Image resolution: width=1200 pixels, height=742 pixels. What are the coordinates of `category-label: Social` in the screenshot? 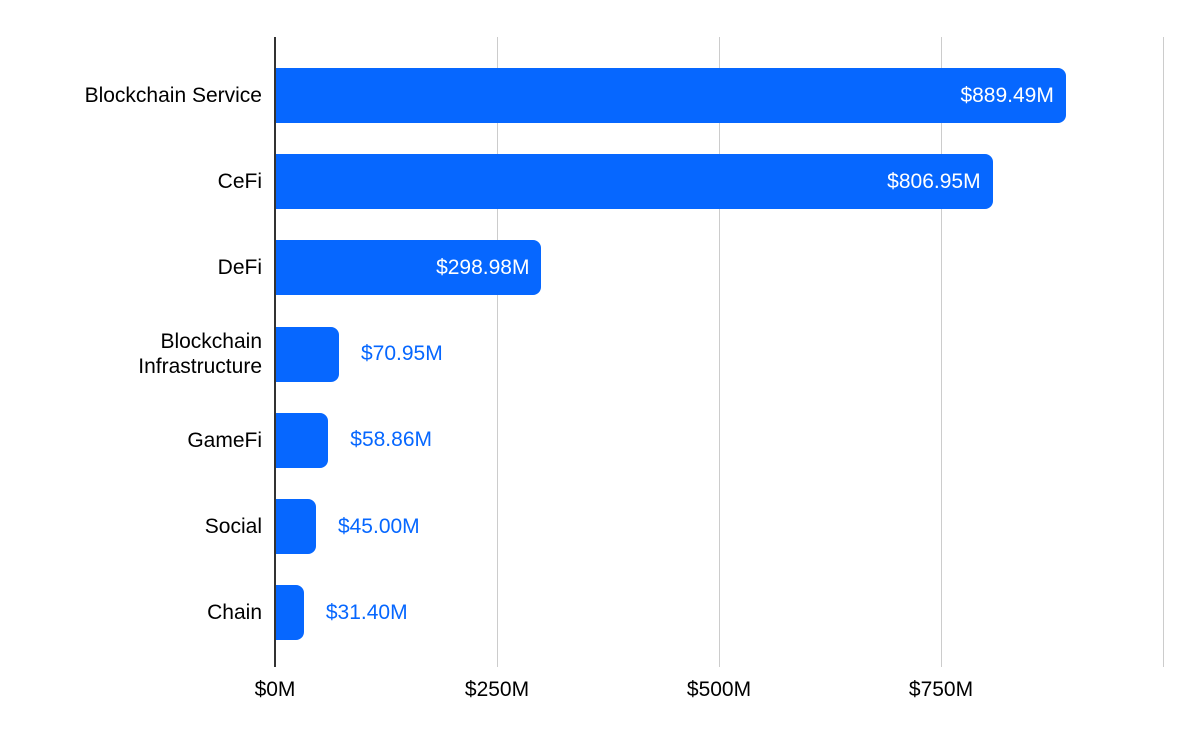 It's located at (233, 526).